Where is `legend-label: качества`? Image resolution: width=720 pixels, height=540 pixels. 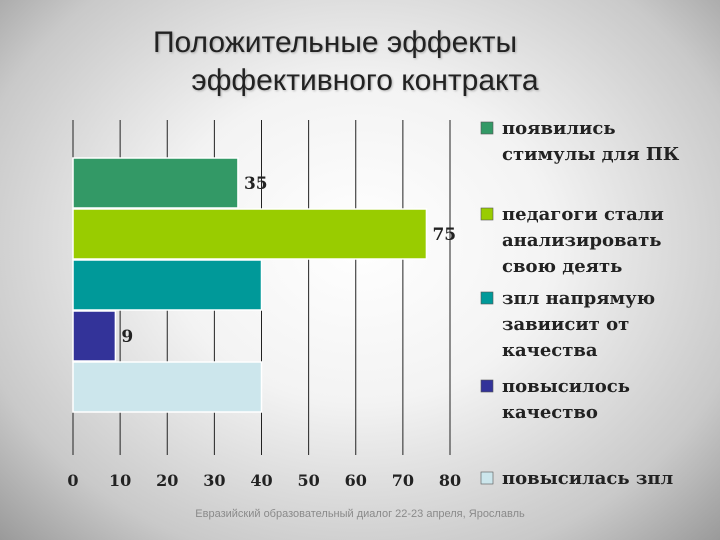
legend-label: качества is located at coordinates (550, 350).